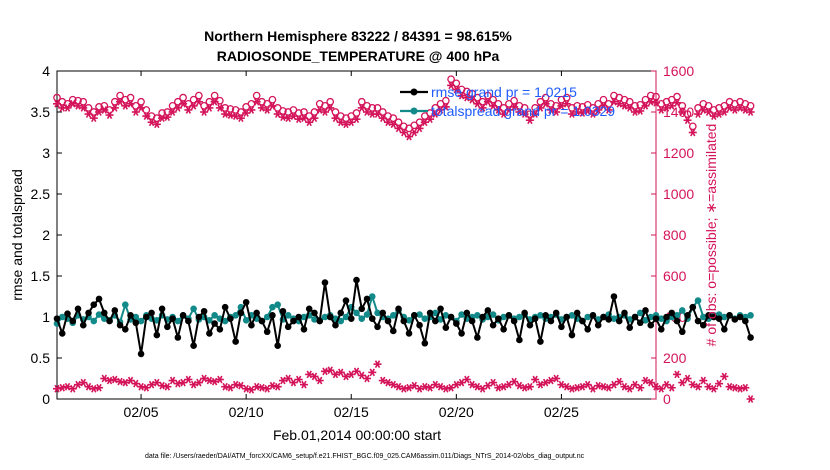 This screenshot has width=830, height=470. Describe the element at coordinates (41, 276) in the screenshot. I see `y-tick-label: 1.5` at that location.